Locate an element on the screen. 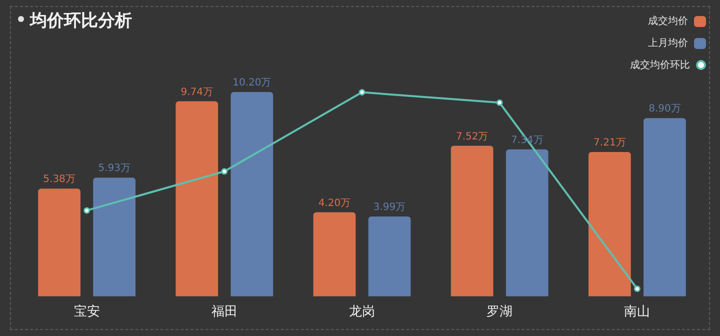 Image resolution: width=720 pixels, height=336 pixels. chart-title: 均价环比分析 is located at coordinates (81, 21).